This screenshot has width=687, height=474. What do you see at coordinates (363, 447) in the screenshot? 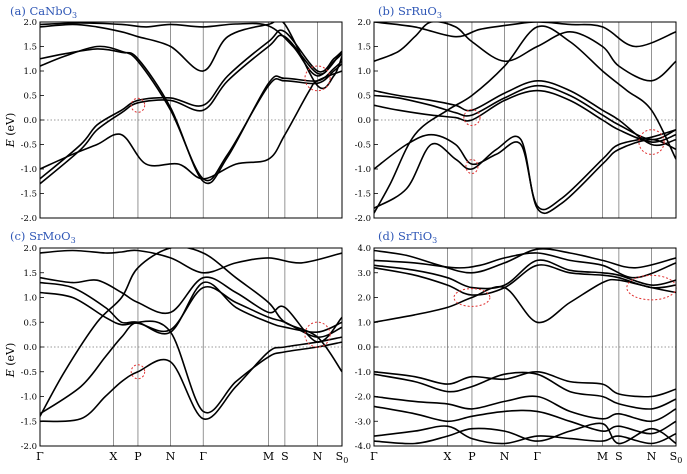
I see `ytick-label: -4.0` at bounding box center [363, 447].